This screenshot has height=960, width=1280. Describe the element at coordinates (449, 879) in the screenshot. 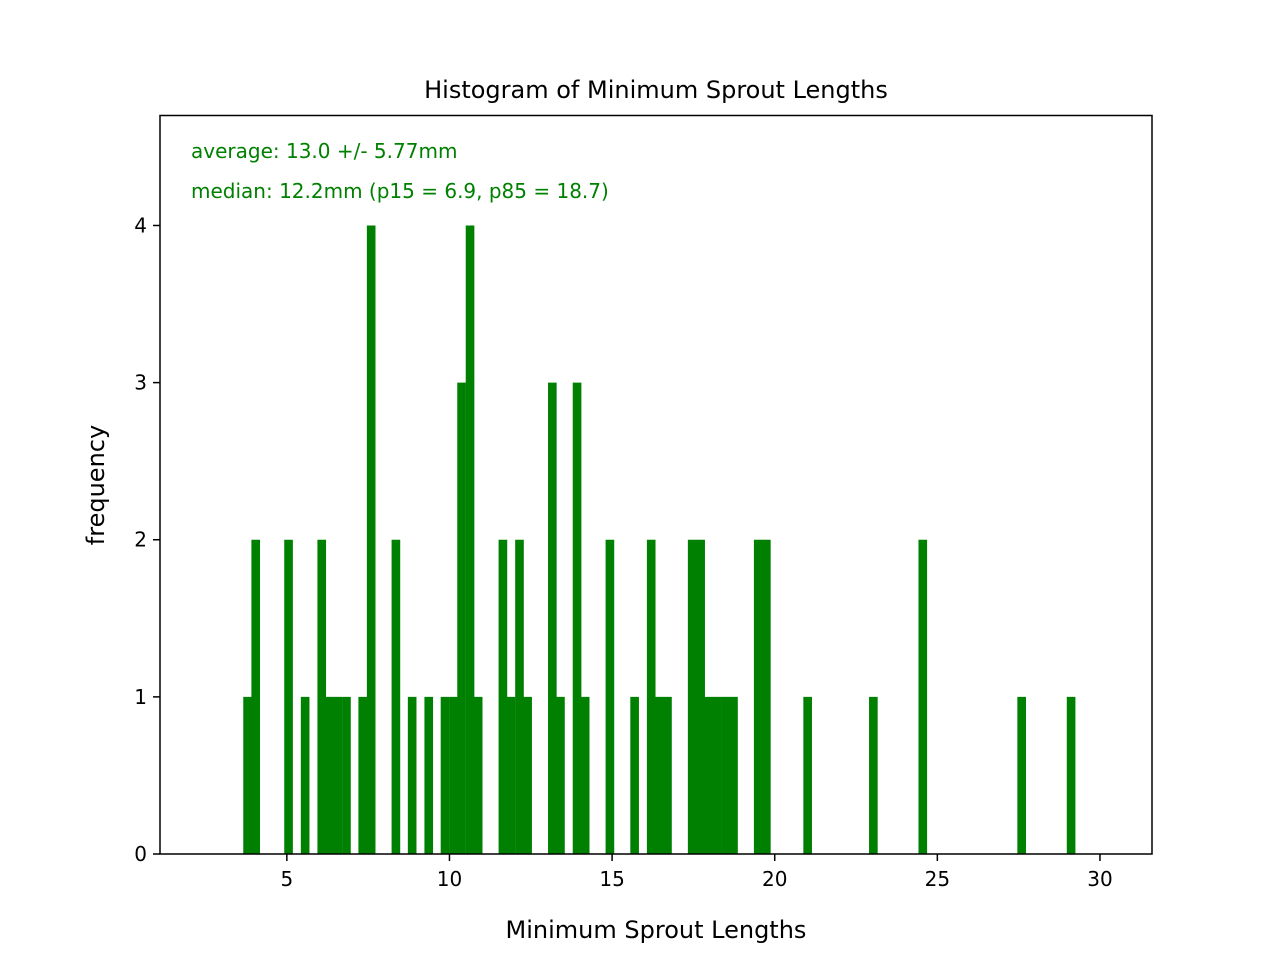

I see `x-tick-label-1: 10` at that location.